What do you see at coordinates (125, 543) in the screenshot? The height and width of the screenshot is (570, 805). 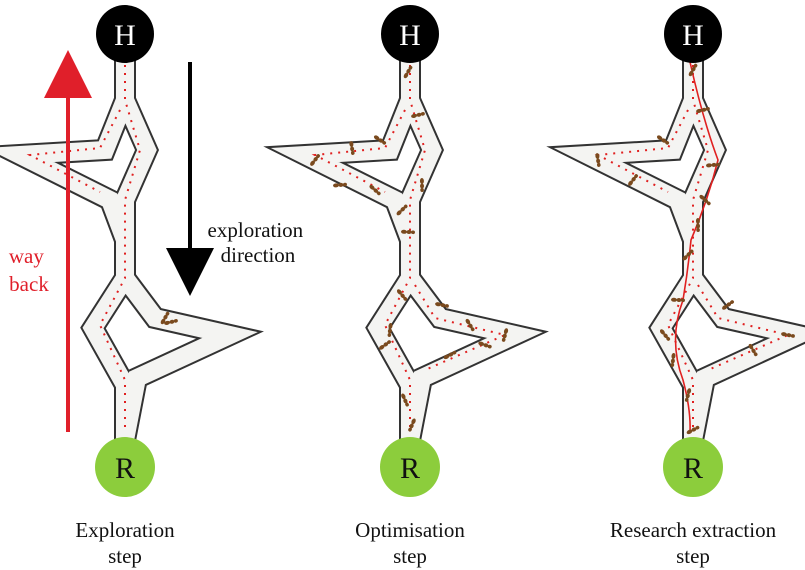 I see `panel-caption: Exploration step` at bounding box center [125, 543].